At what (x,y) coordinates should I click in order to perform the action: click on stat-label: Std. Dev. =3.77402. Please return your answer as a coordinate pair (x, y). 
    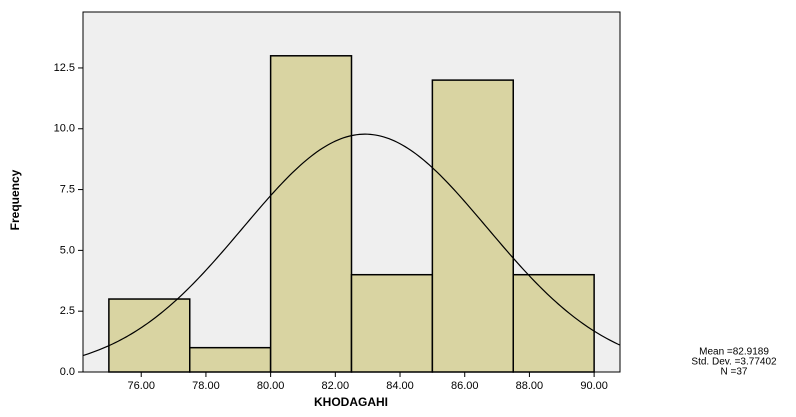
    Looking at the image, I should click on (734, 362).